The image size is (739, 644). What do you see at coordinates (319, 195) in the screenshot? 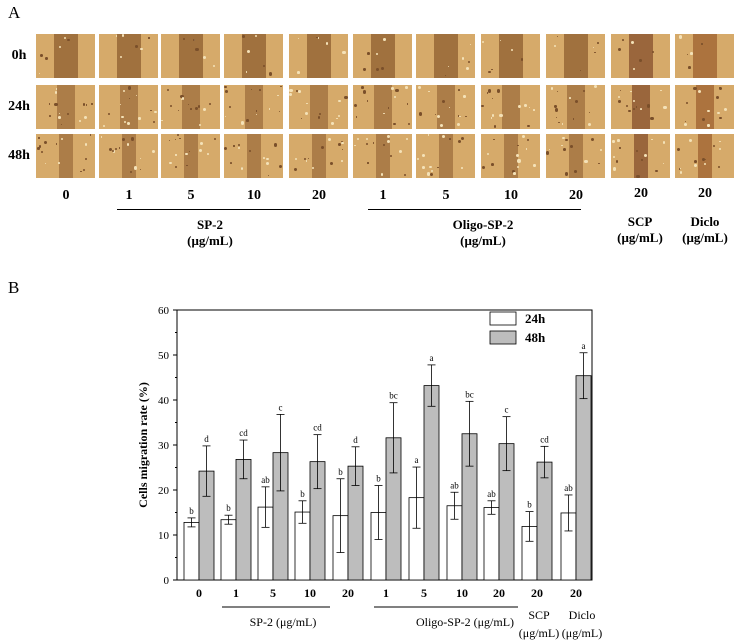
I see `dose-label-col5: 20` at bounding box center [319, 195].